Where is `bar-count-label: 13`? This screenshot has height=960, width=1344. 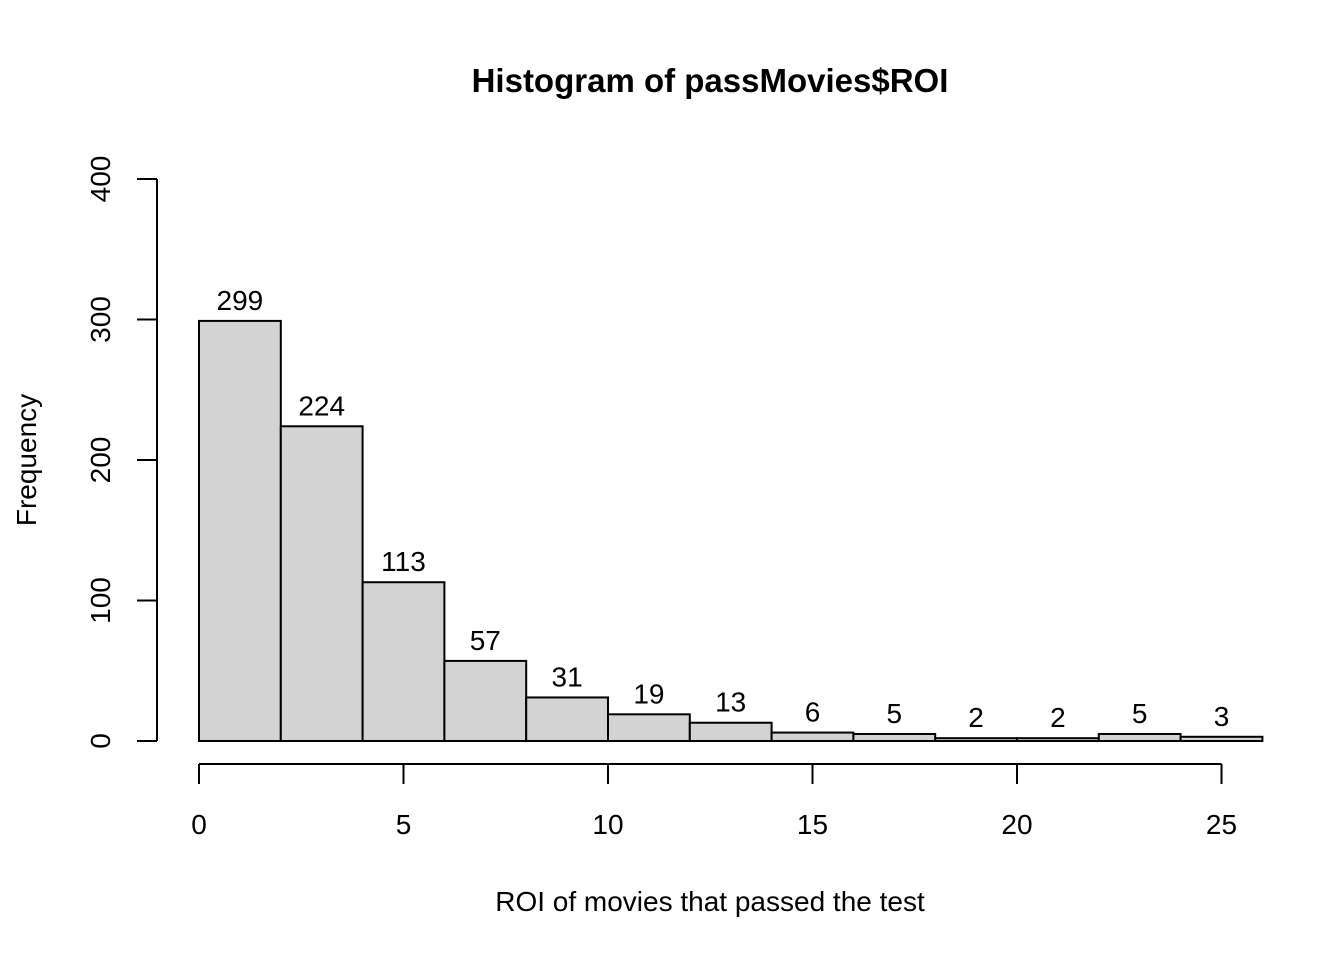 bar-count-label: 13 is located at coordinates (730, 702).